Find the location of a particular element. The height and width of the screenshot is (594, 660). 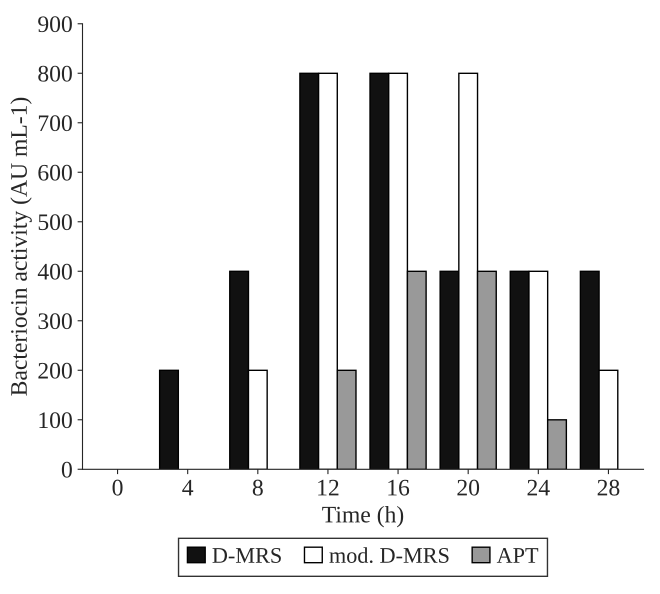

y-axis-title: Bacteriocin activity (AU mL-1) is located at coordinates (21, 247).